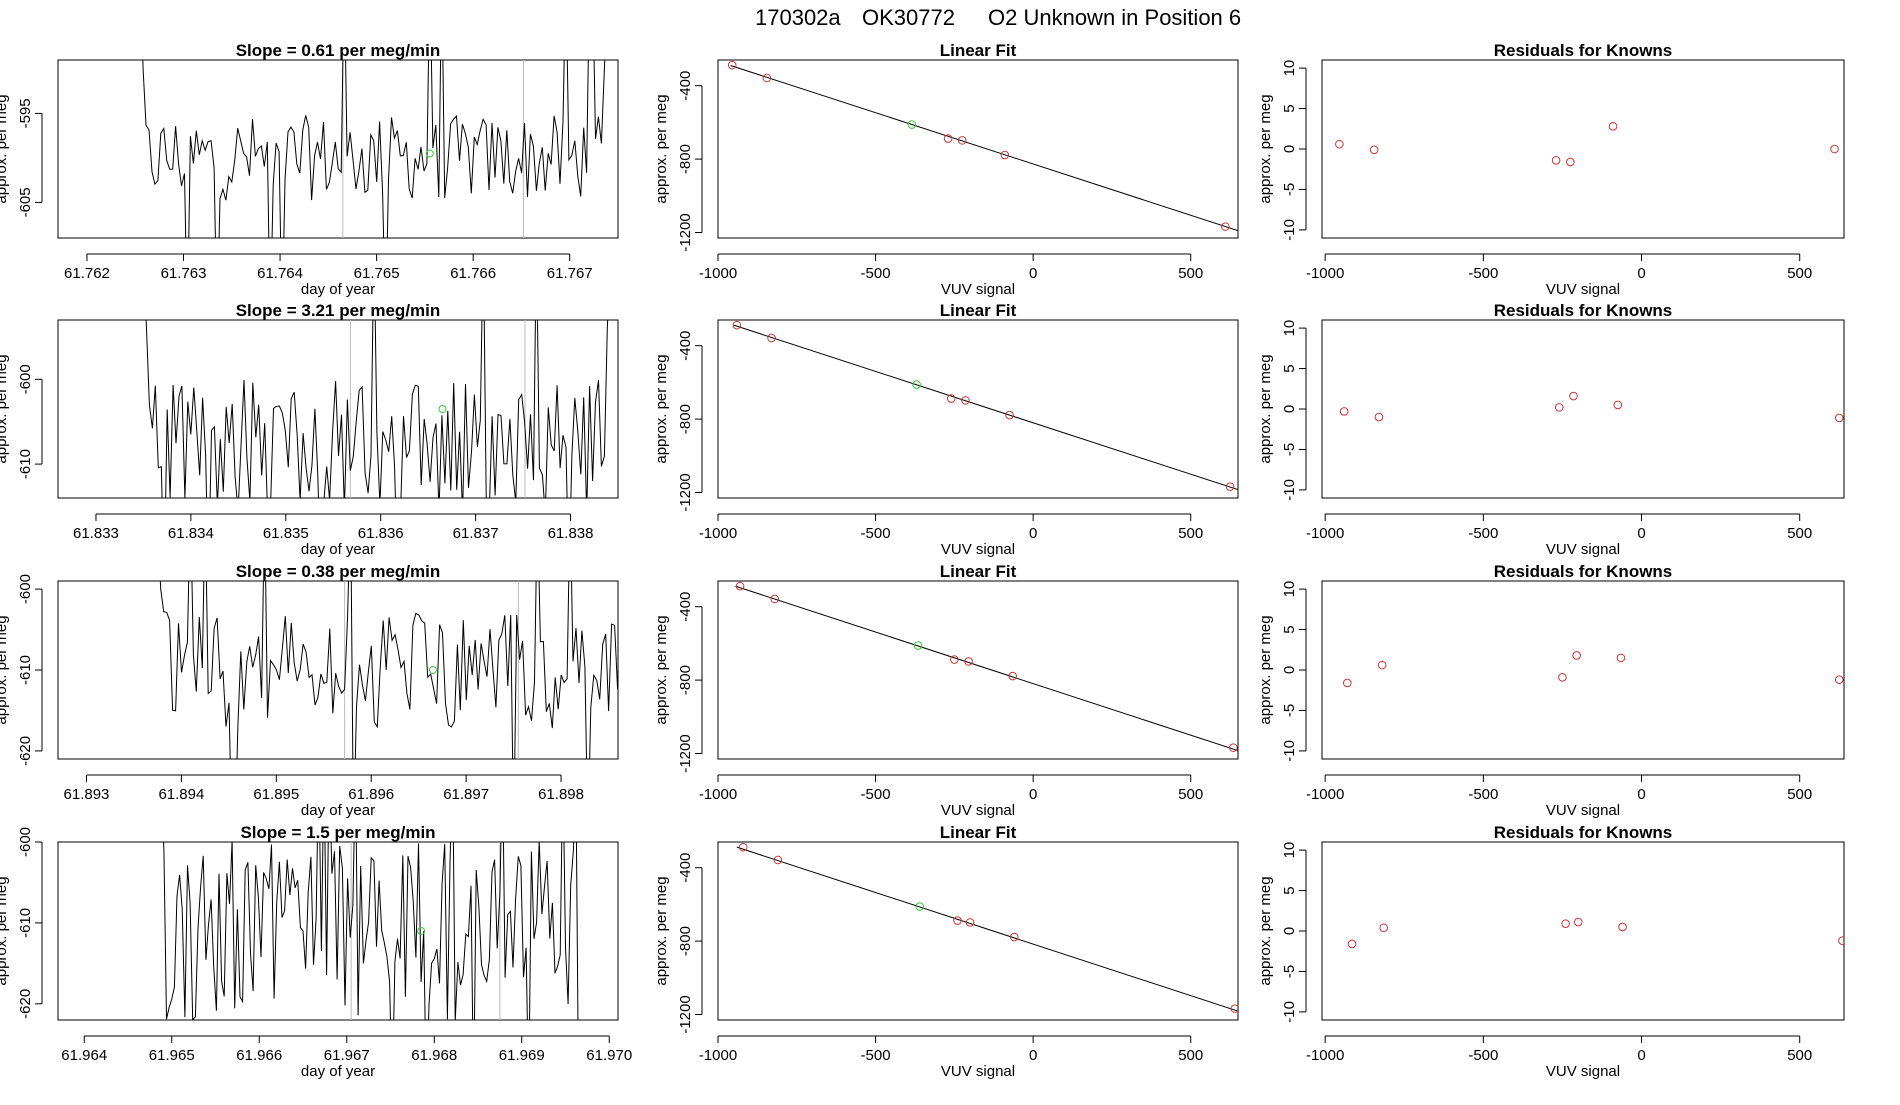  Describe the element at coordinates (172, 1055) in the screenshot. I see `x-tick-label: 61.965` at that location.